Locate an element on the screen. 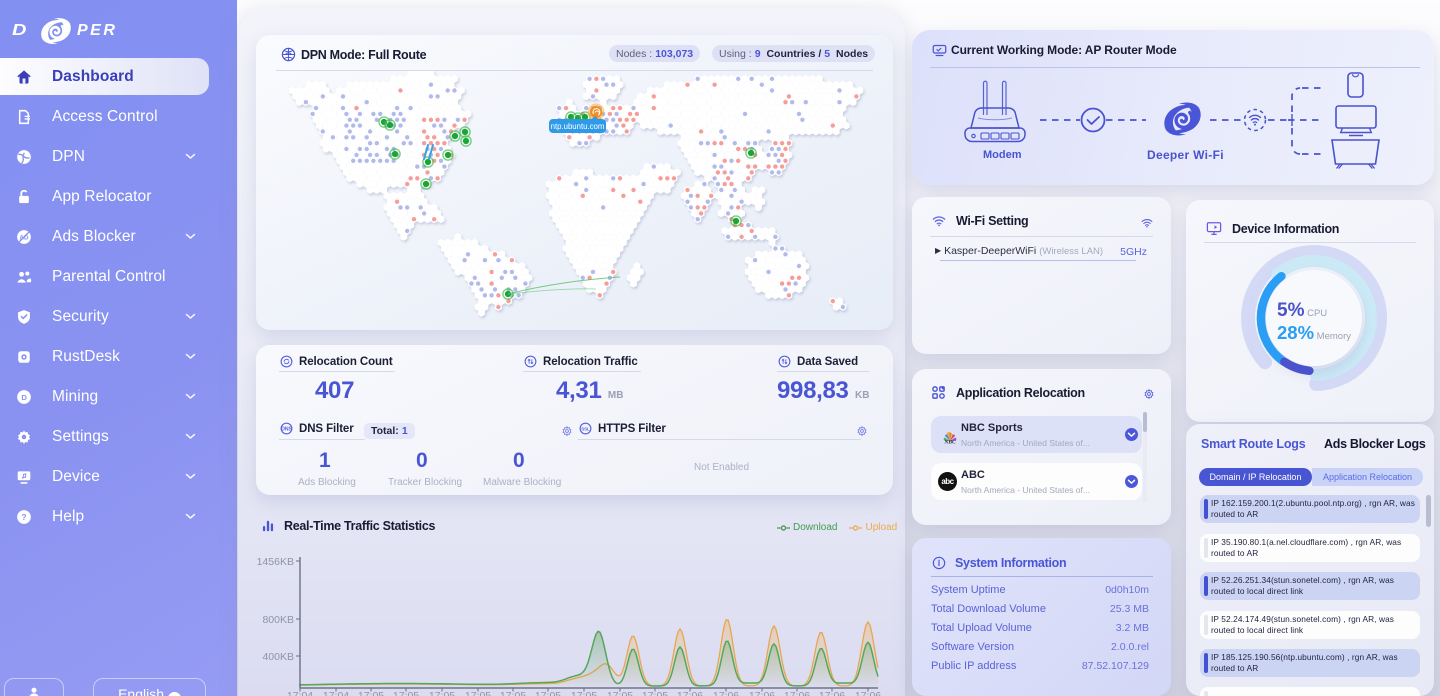 The width and height of the screenshot is (1440, 696). svg-text: AD is located at coordinates (24, 237).